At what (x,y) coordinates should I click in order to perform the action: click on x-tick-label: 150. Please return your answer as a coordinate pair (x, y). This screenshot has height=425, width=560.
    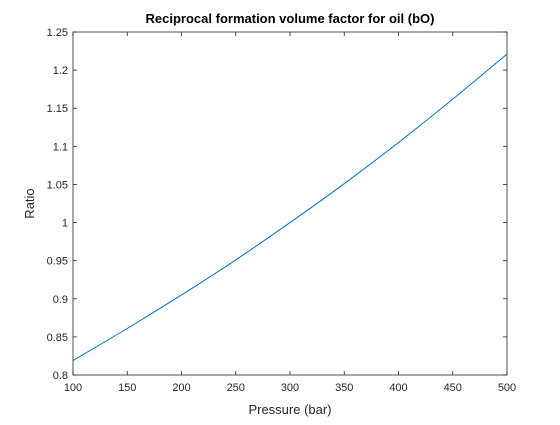
    Looking at the image, I should click on (127, 388).